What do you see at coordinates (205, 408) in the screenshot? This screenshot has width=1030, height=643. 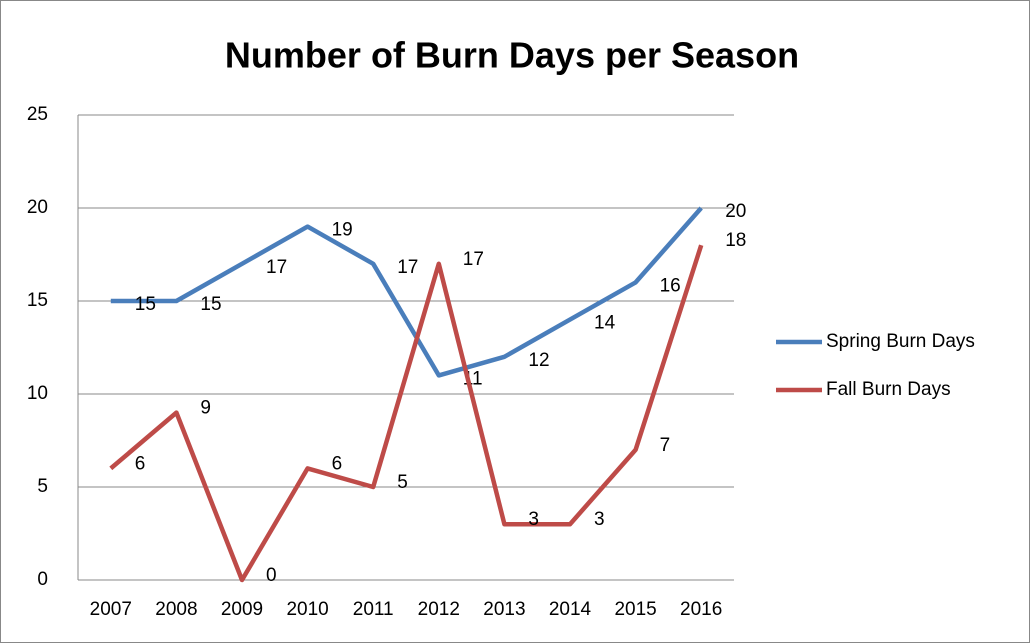 I see `data-label: 9` at bounding box center [205, 408].